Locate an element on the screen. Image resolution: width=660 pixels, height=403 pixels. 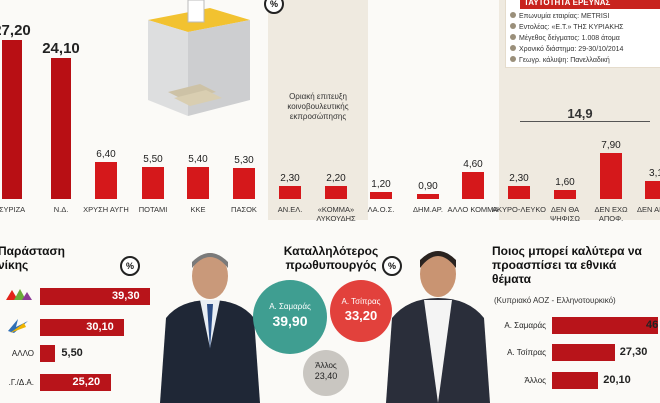
bar-category-label: ΔΕΝ ΘΑ ΨΗΦΙΣΩ is located at coordinates (565, 214).